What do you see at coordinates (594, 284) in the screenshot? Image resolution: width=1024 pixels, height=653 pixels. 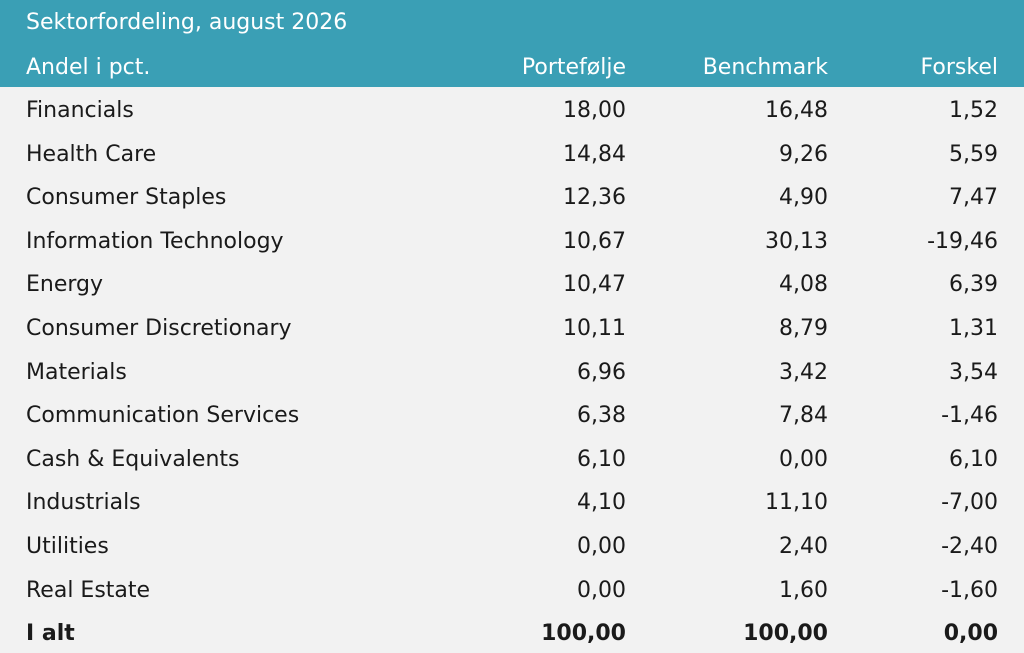 I see `portefolje-value: 10,47` at bounding box center [594, 284].